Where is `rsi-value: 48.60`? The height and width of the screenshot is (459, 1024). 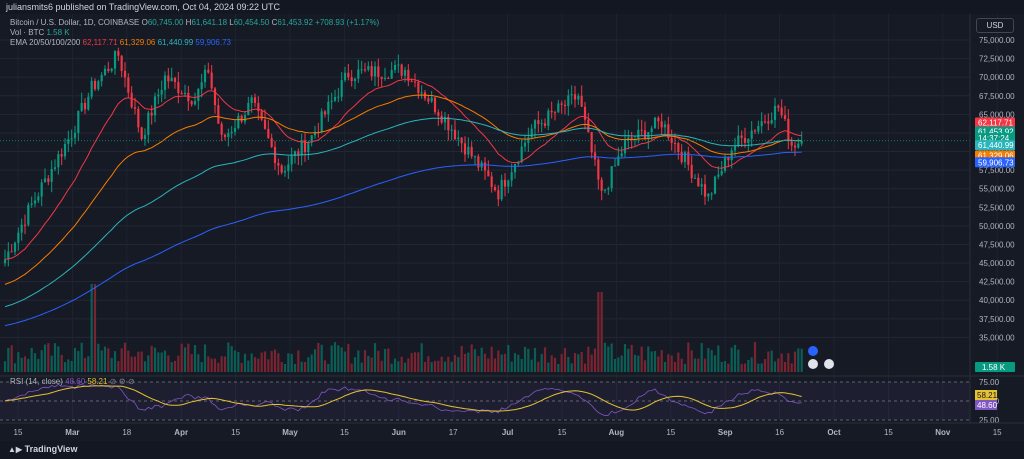 rsi-value: 48.60 is located at coordinates (75, 381).